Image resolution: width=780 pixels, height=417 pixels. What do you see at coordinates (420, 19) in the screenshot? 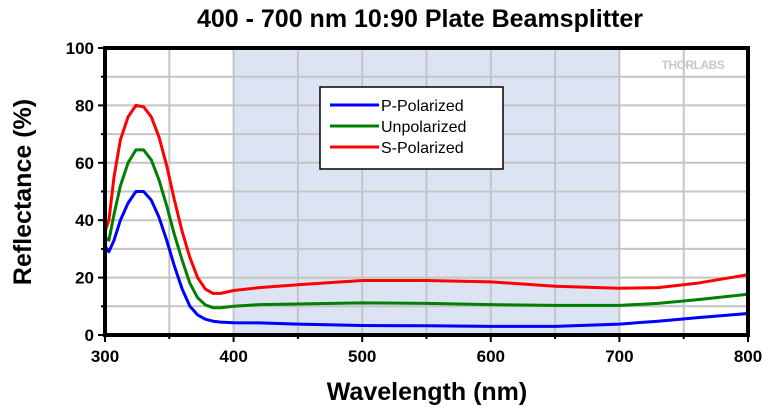
I see `chart-title: 400 - 700 nm 10:90 Plate Beamsplitter` at bounding box center [420, 19].